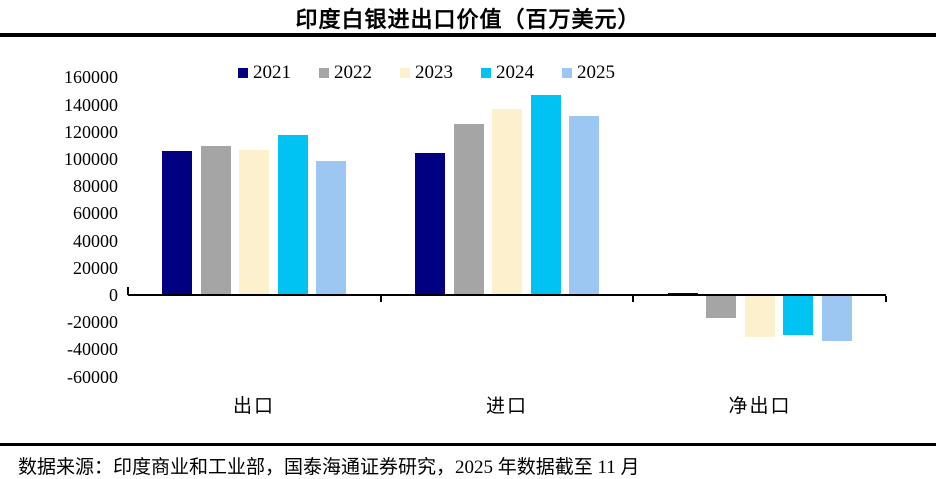 This screenshot has width=936, height=479. I want to click on bar-2024-进口, so click(546, 194).